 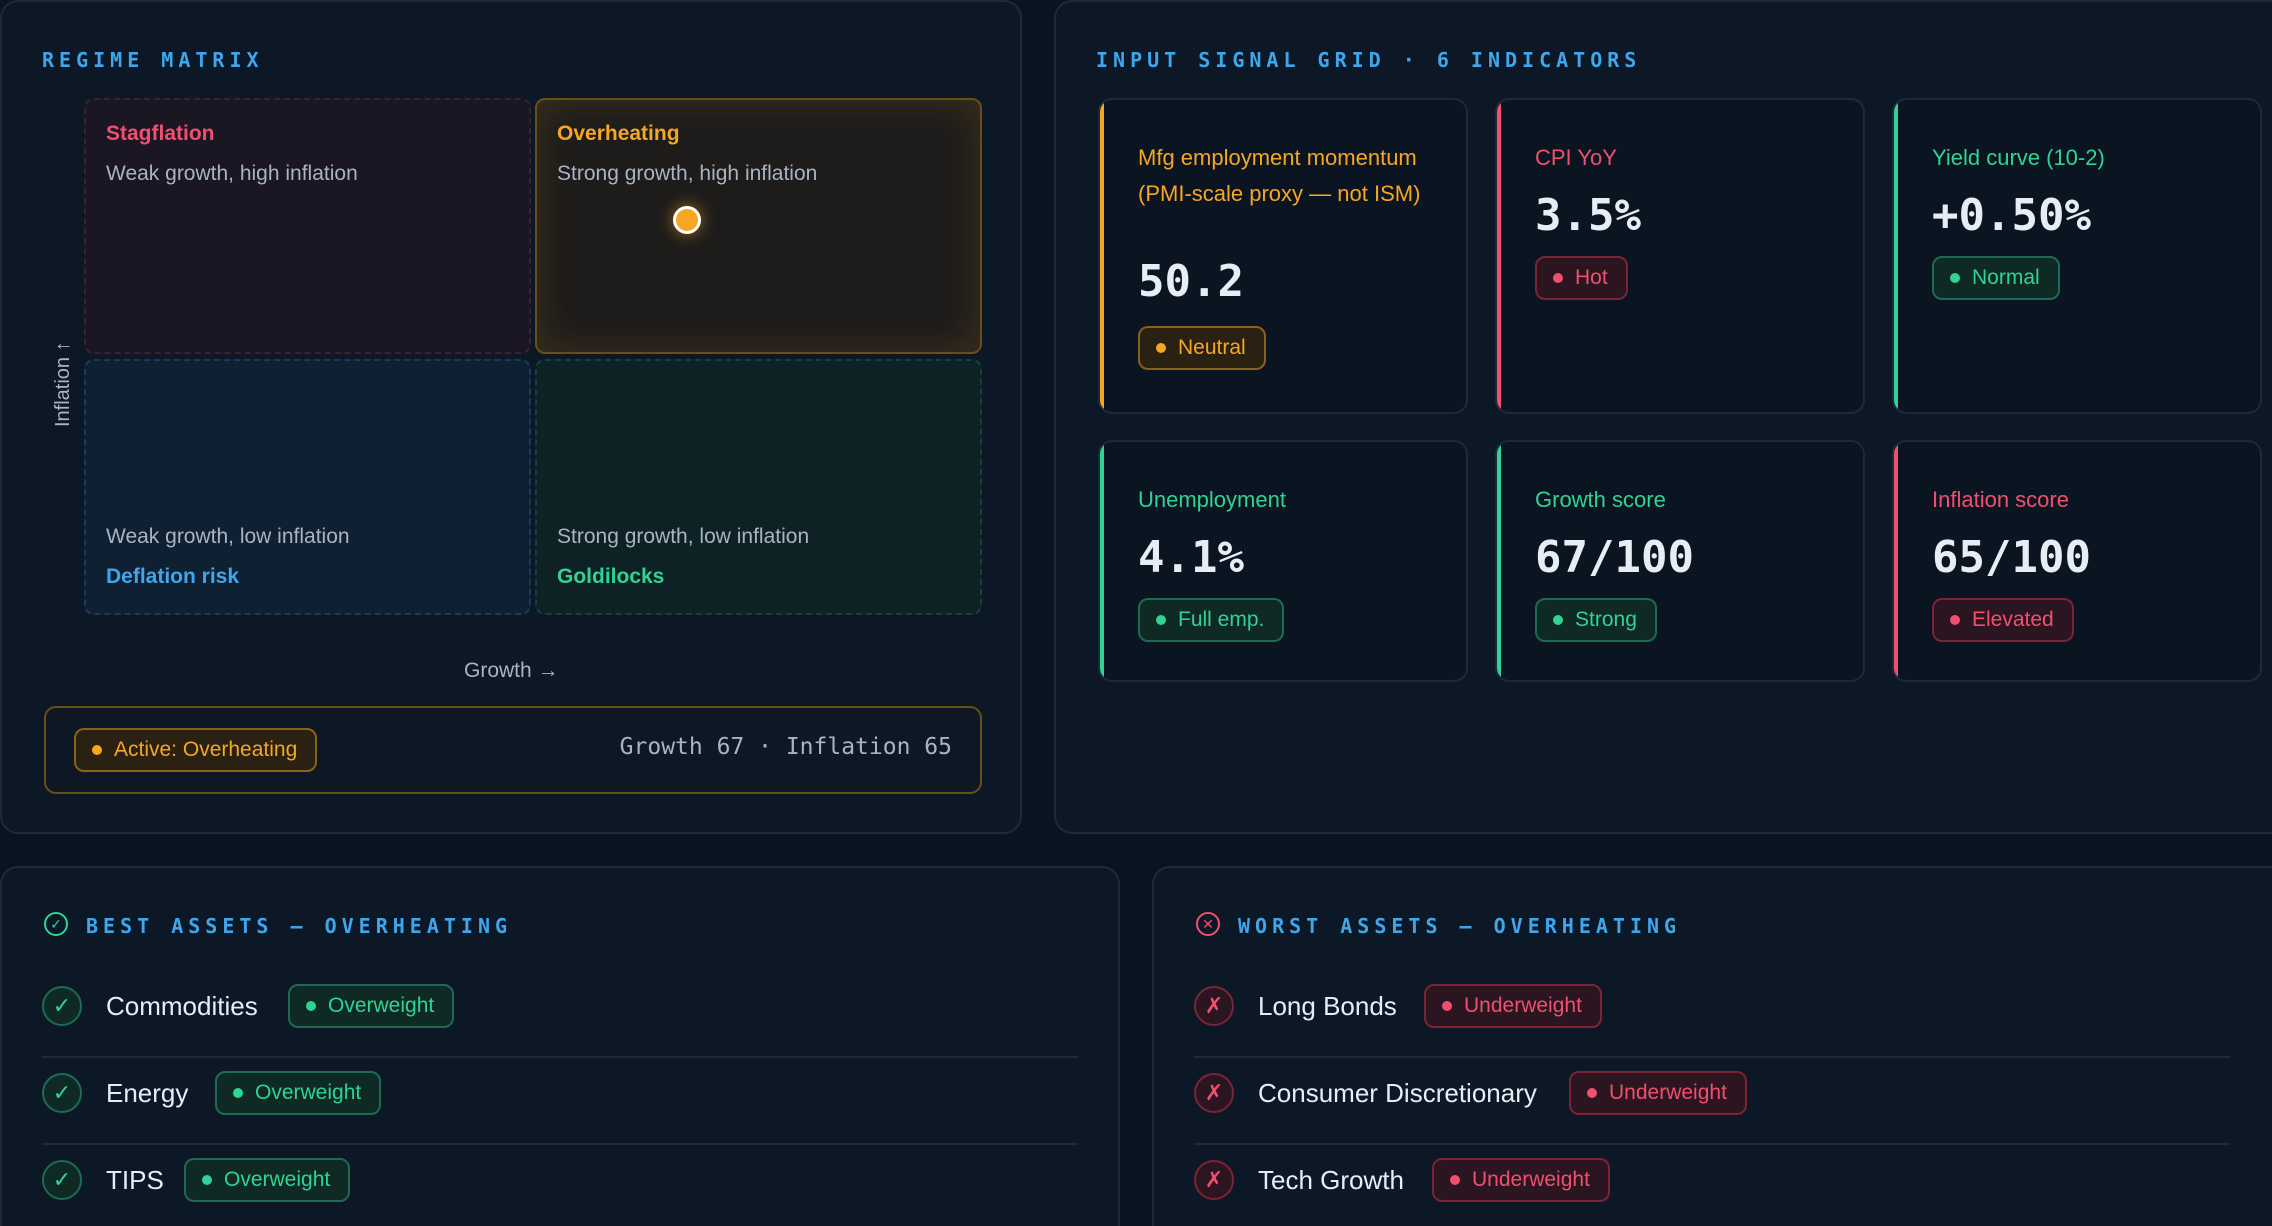 I want to click on signal-status-label: Strong, so click(x=1606, y=619).